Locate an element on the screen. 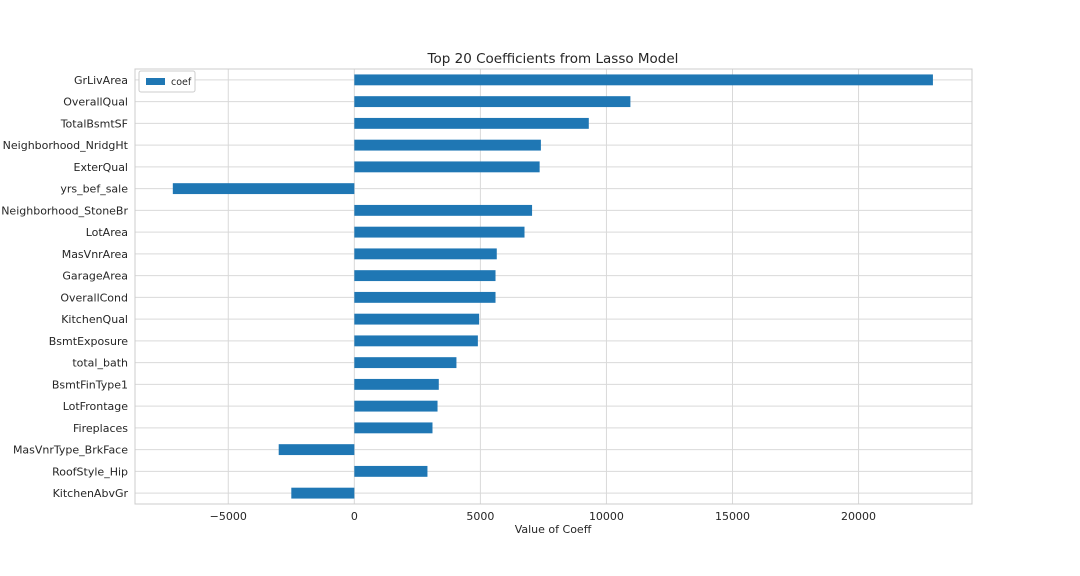 The width and height of the screenshot is (1080, 576). x-tick-label: 10000 is located at coordinates (606, 516).